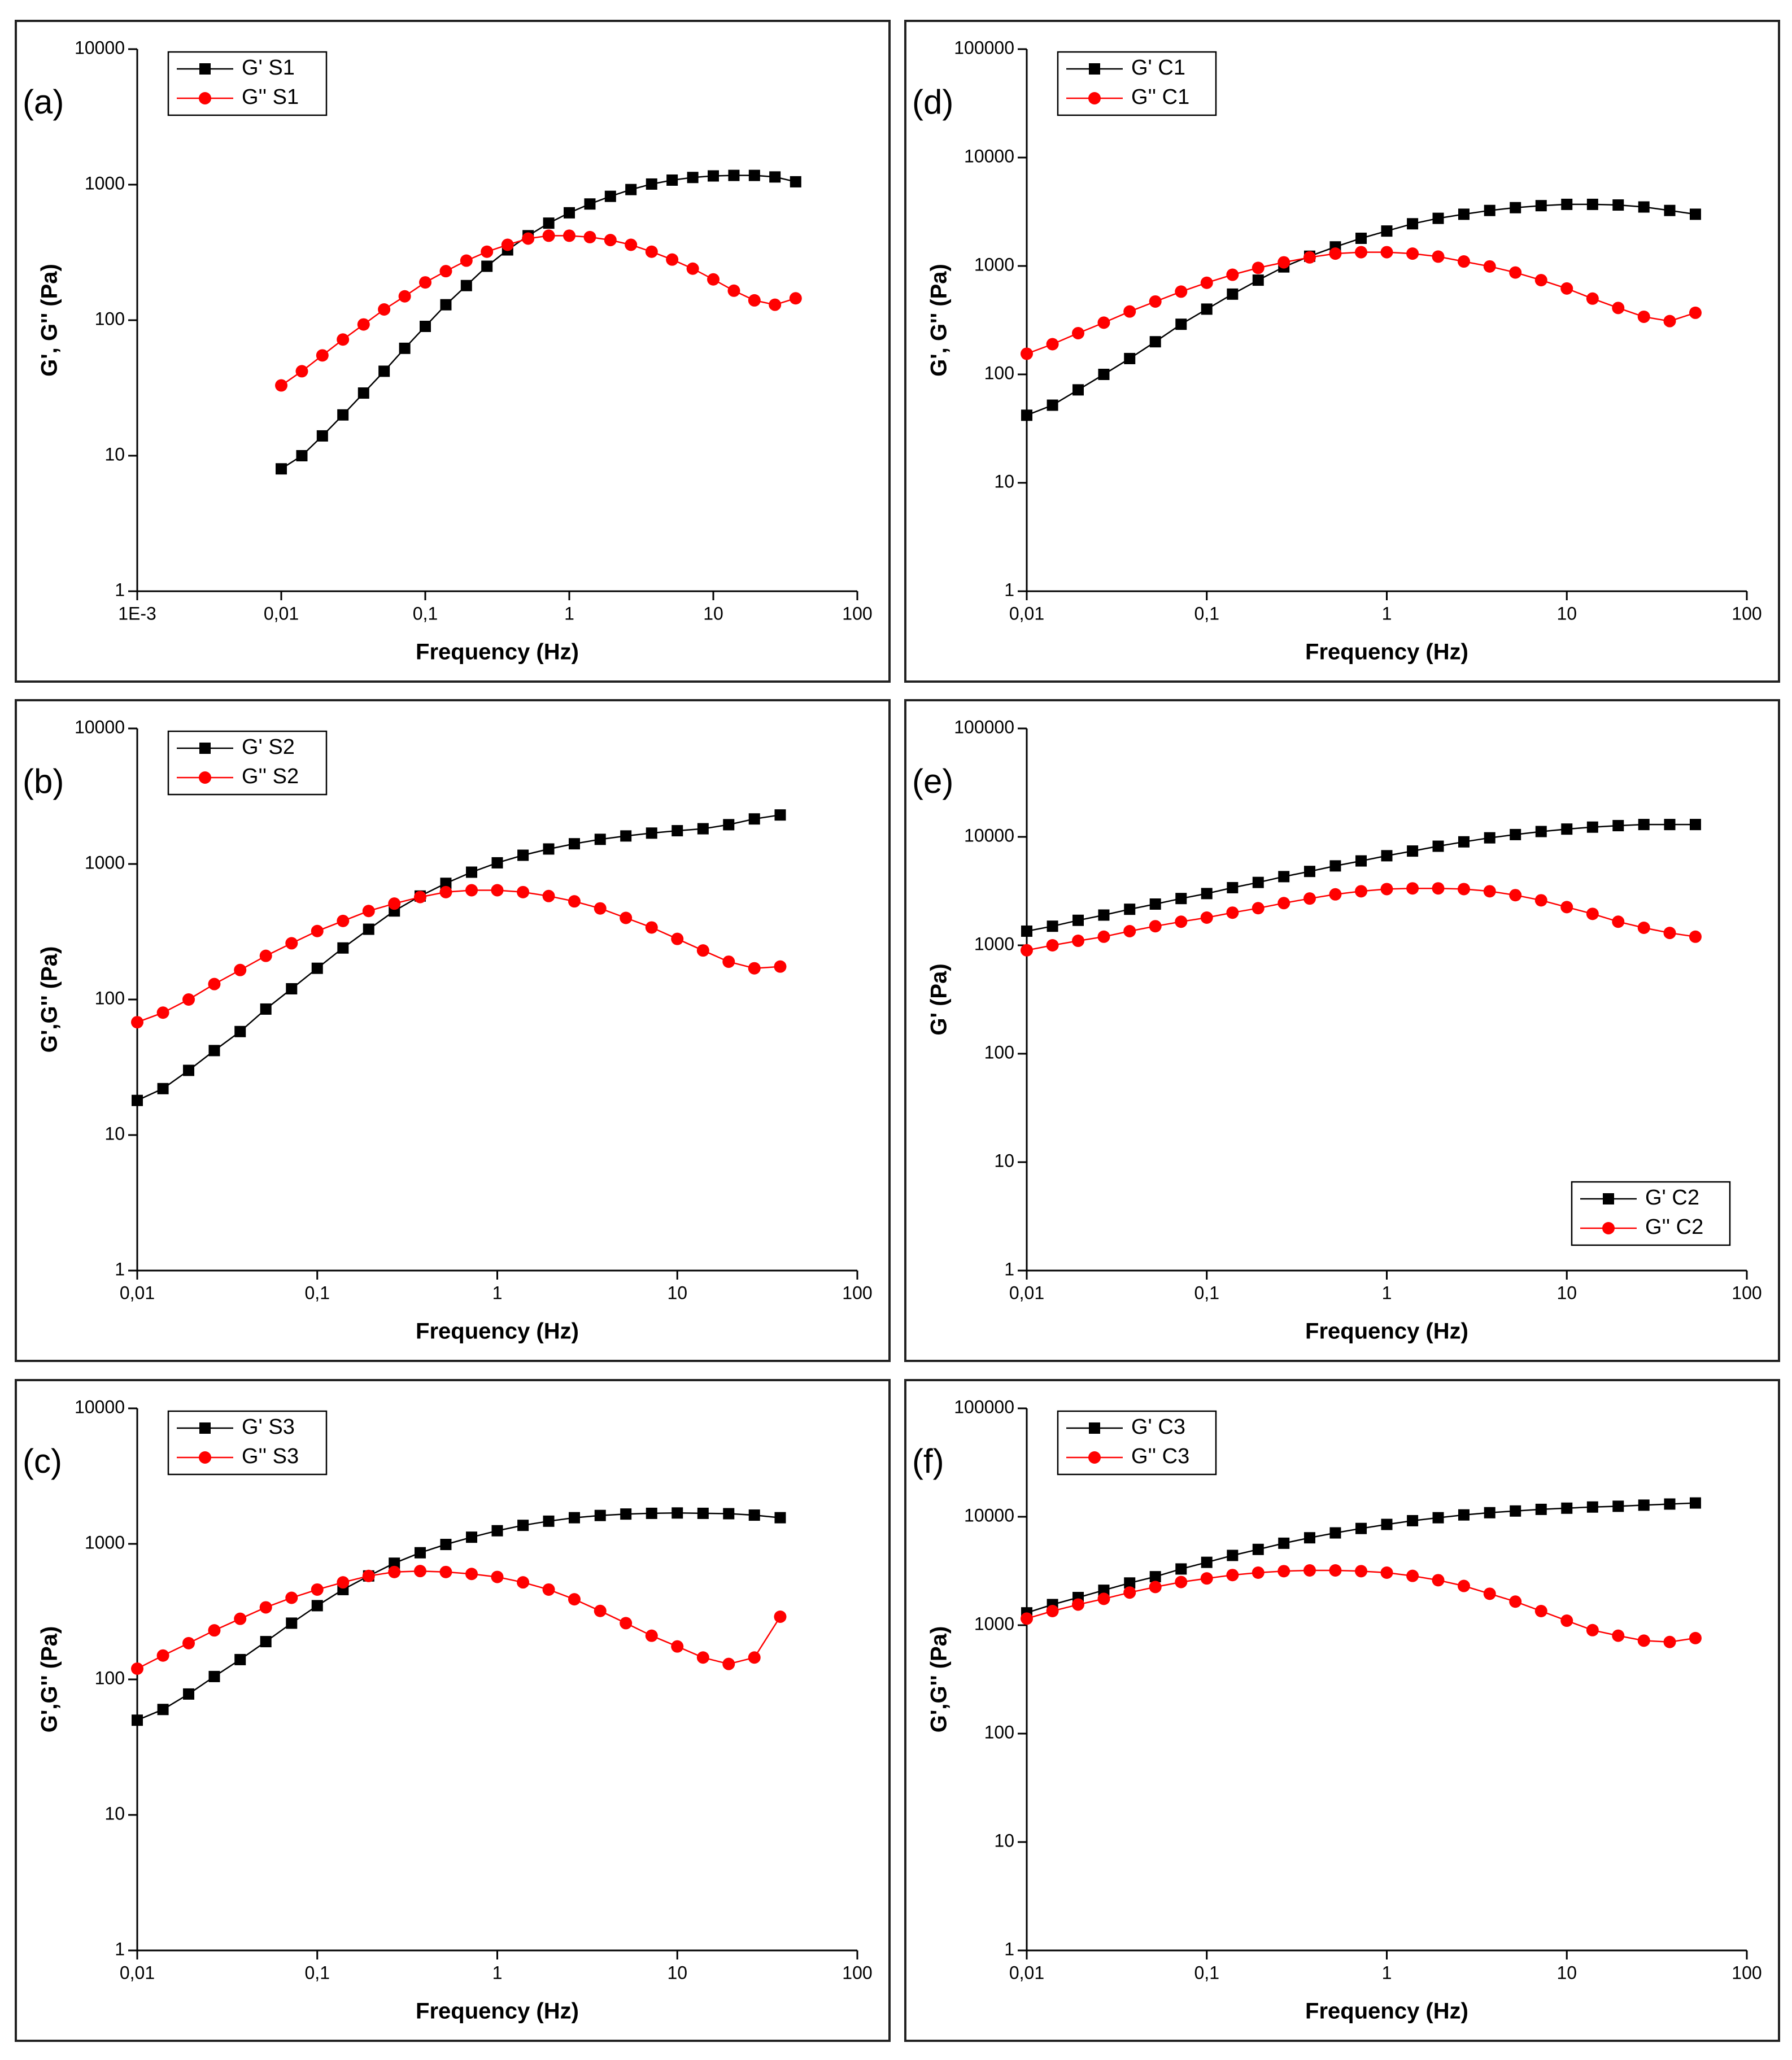 This screenshot has height=2060, width=1792. Describe the element at coordinates (120, 589) in the screenshot. I see `y-tick-label: 1` at that location.